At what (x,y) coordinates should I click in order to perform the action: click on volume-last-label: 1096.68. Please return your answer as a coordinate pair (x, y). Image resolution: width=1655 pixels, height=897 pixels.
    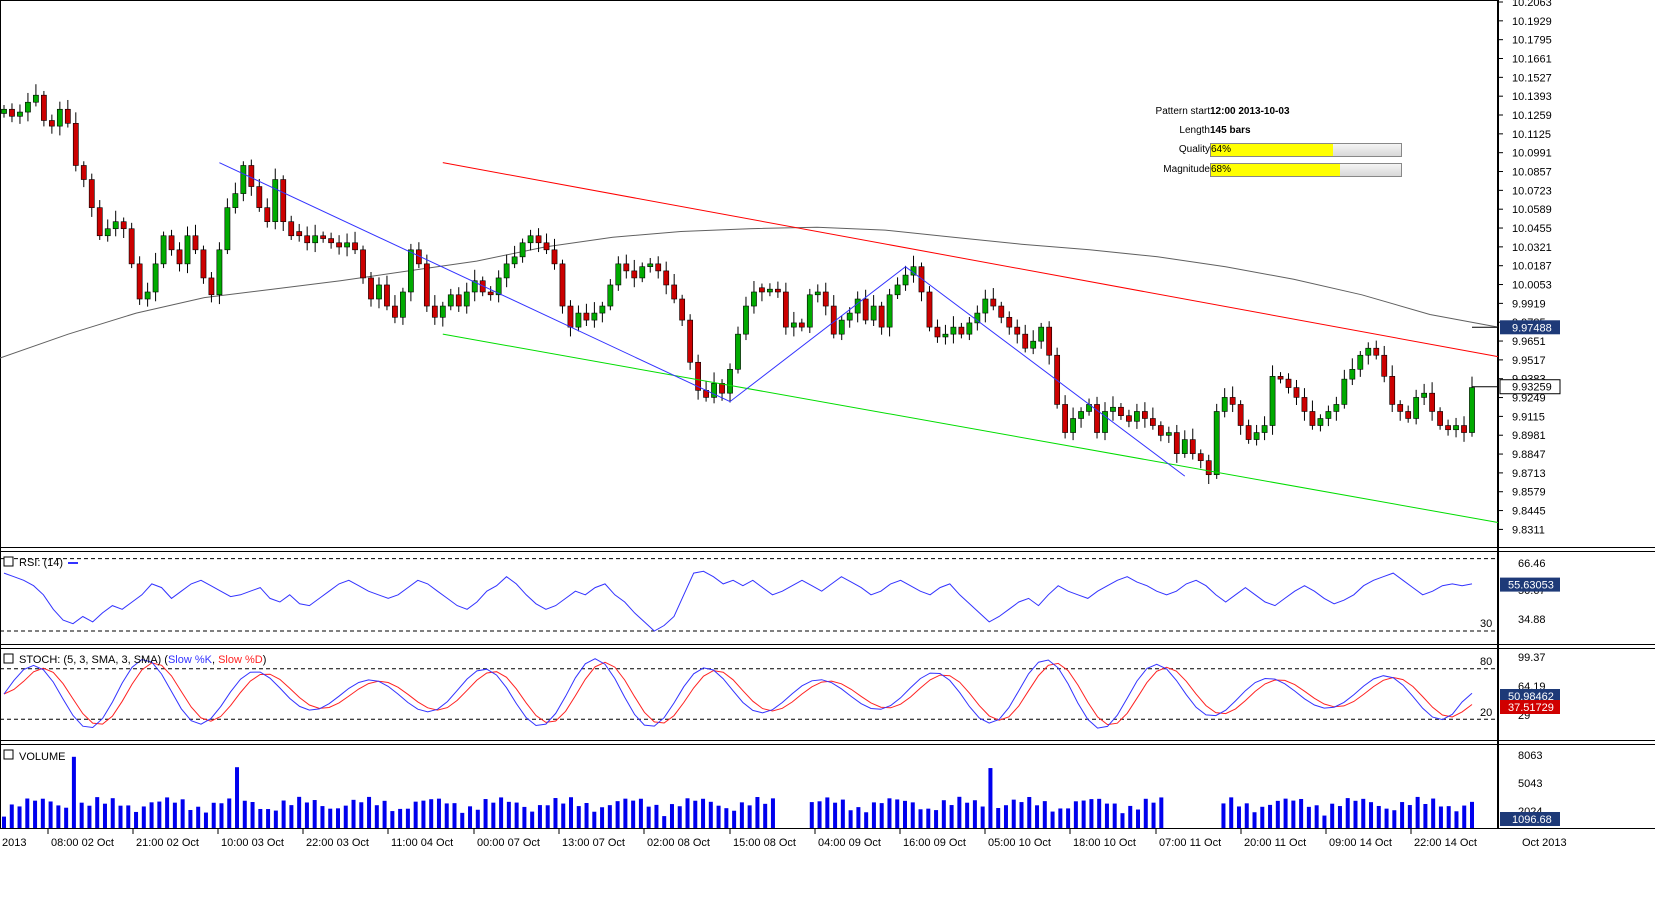
    Looking at the image, I should click on (1532, 820).